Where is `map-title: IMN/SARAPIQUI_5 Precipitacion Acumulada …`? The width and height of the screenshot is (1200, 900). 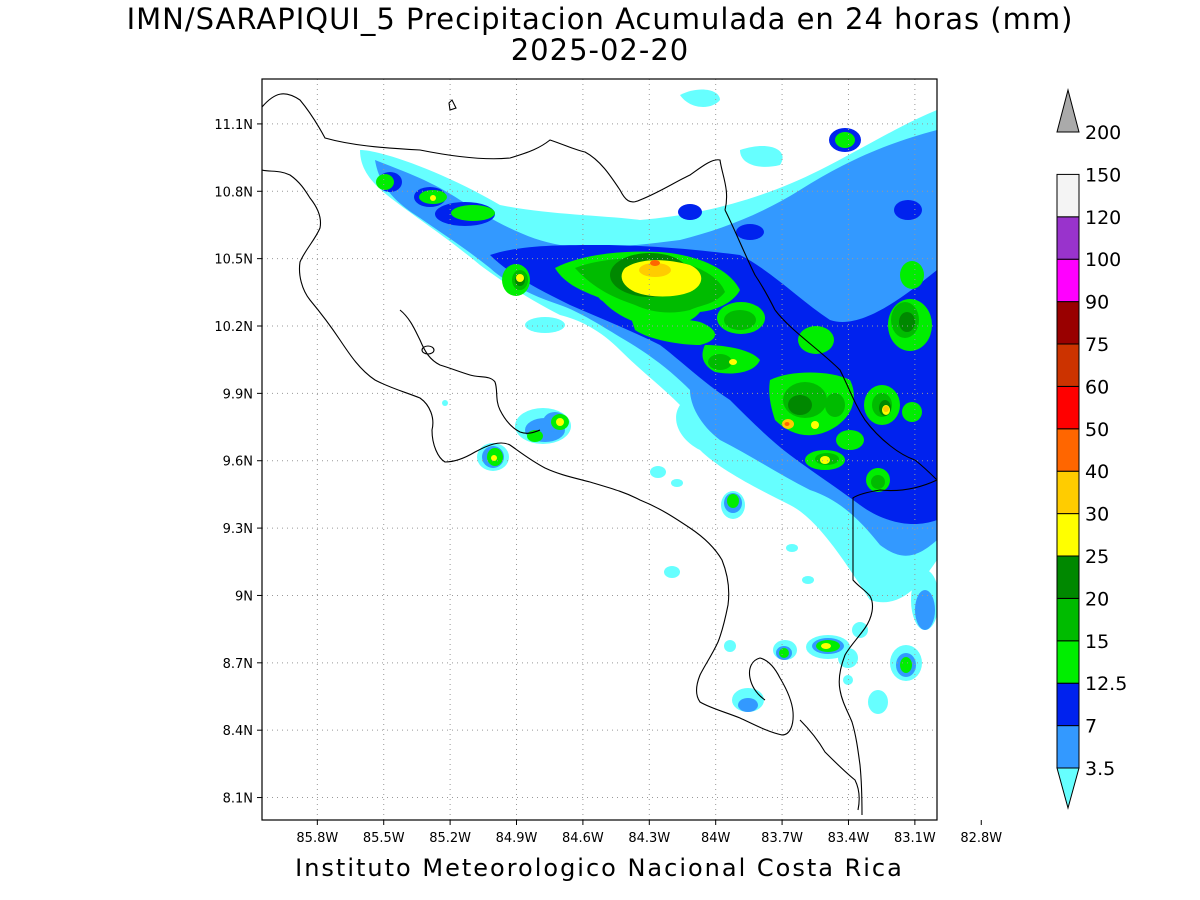
map-title: IMN/SARAPIQUI_5 Precipitacion Acumulada … is located at coordinates (600, 19).